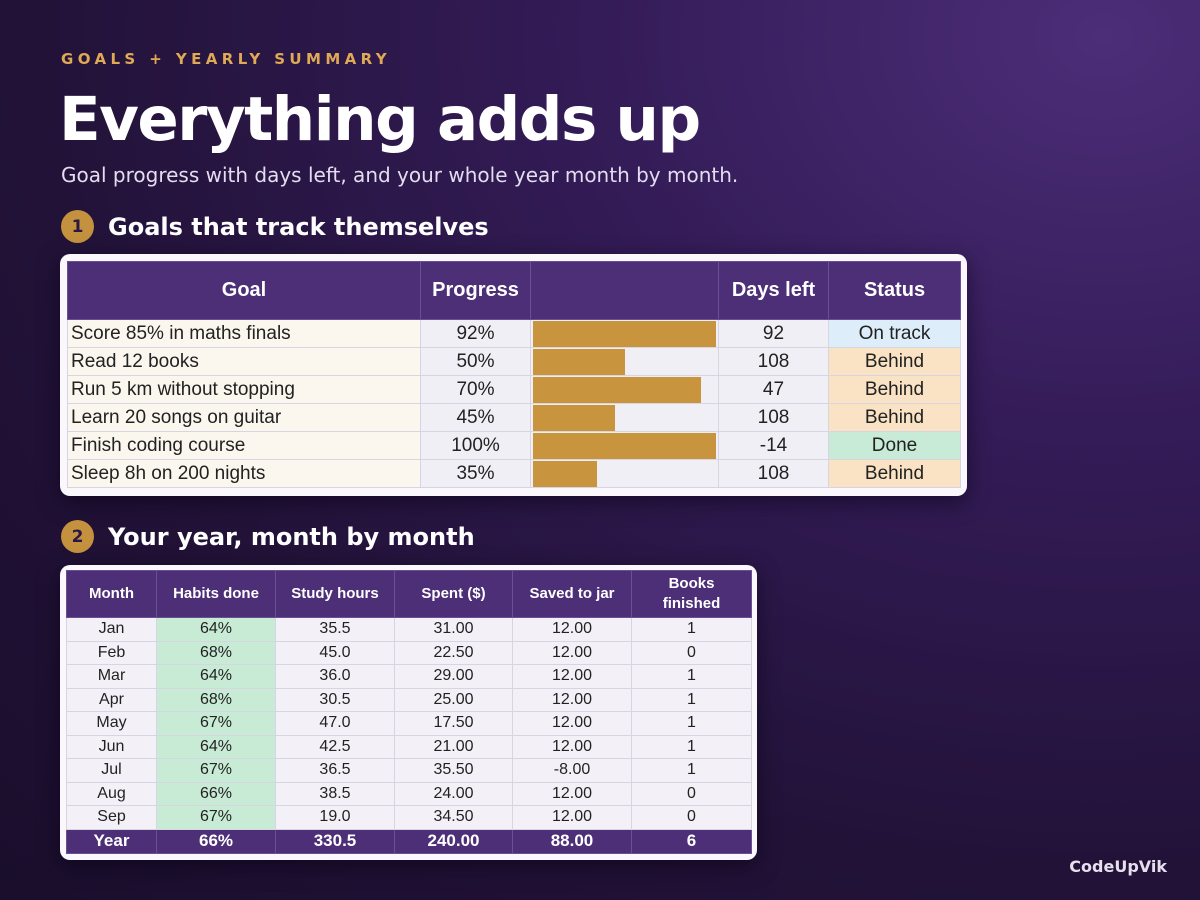 Image resolution: width=1200 pixels, height=900 pixels. I want to click on goal-row: Score 85% in maths finals 92% 92 On track, so click(514, 333).